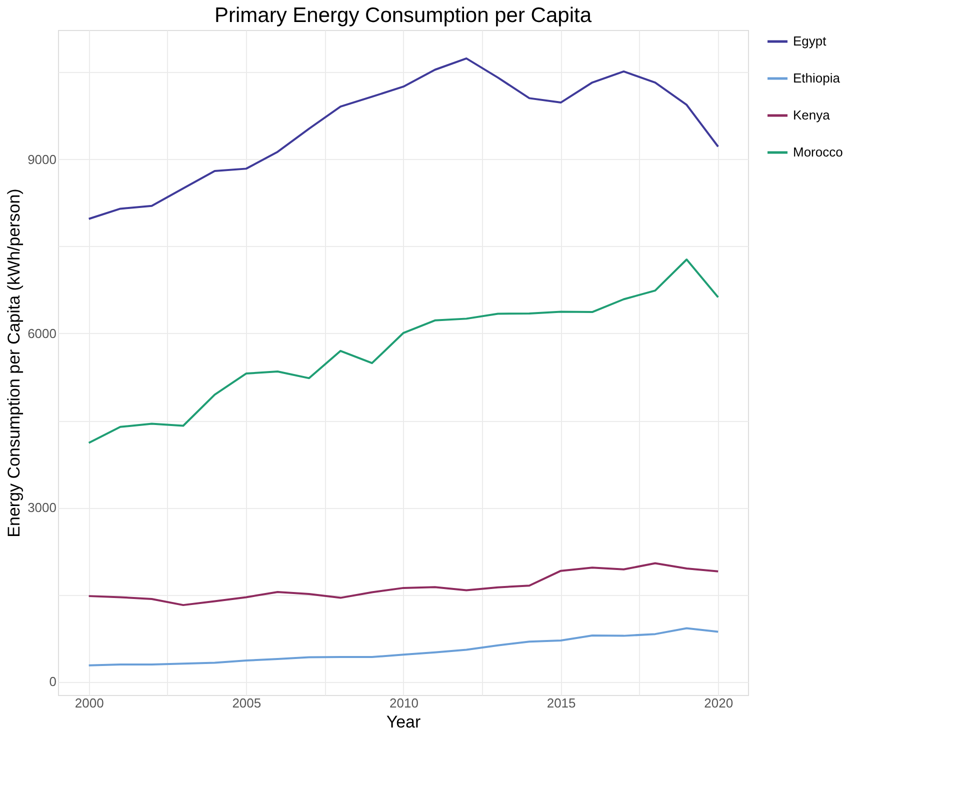 The width and height of the screenshot is (978, 792). What do you see at coordinates (404, 703) in the screenshot?
I see `x-tick-label: 2010` at bounding box center [404, 703].